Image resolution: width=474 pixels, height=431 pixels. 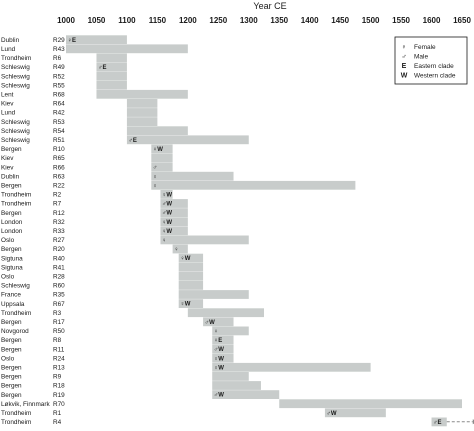 I want to click on row-id-label: R9, so click(x=57, y=377).